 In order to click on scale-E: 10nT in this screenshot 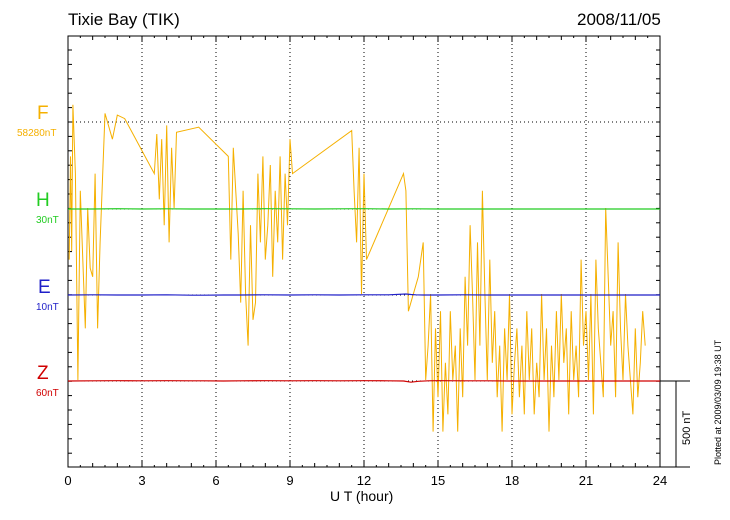, I will do `click(47, 307)`.